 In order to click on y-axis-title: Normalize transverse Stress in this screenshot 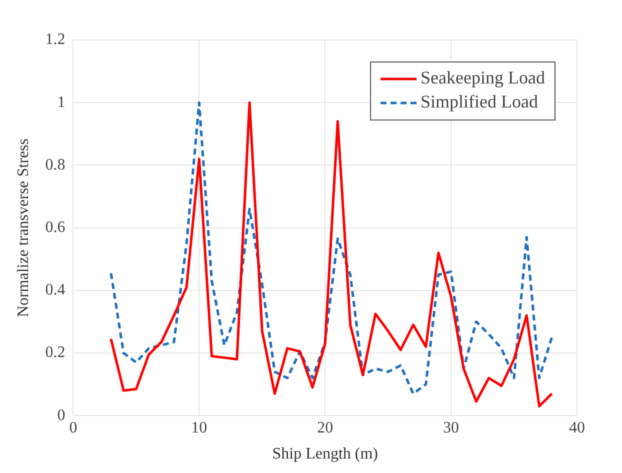, I will do `click(23, 228)`.